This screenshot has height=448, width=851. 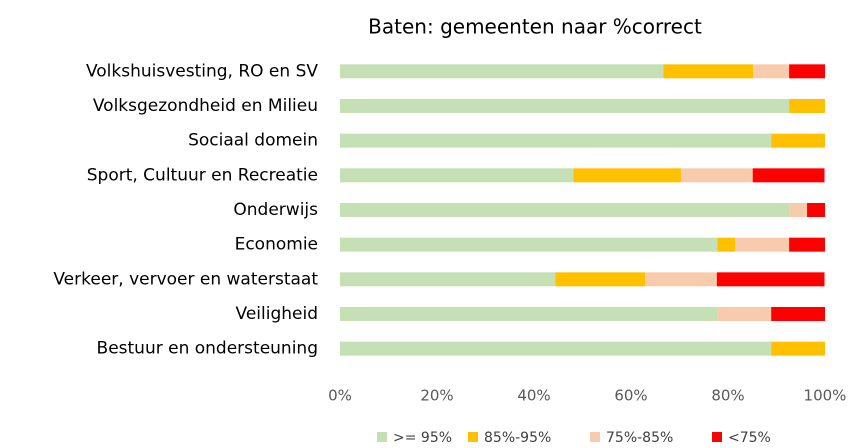 I want to click on y-tick-label: Volksgezondheid en Milieu, so click(x=205, y=106).